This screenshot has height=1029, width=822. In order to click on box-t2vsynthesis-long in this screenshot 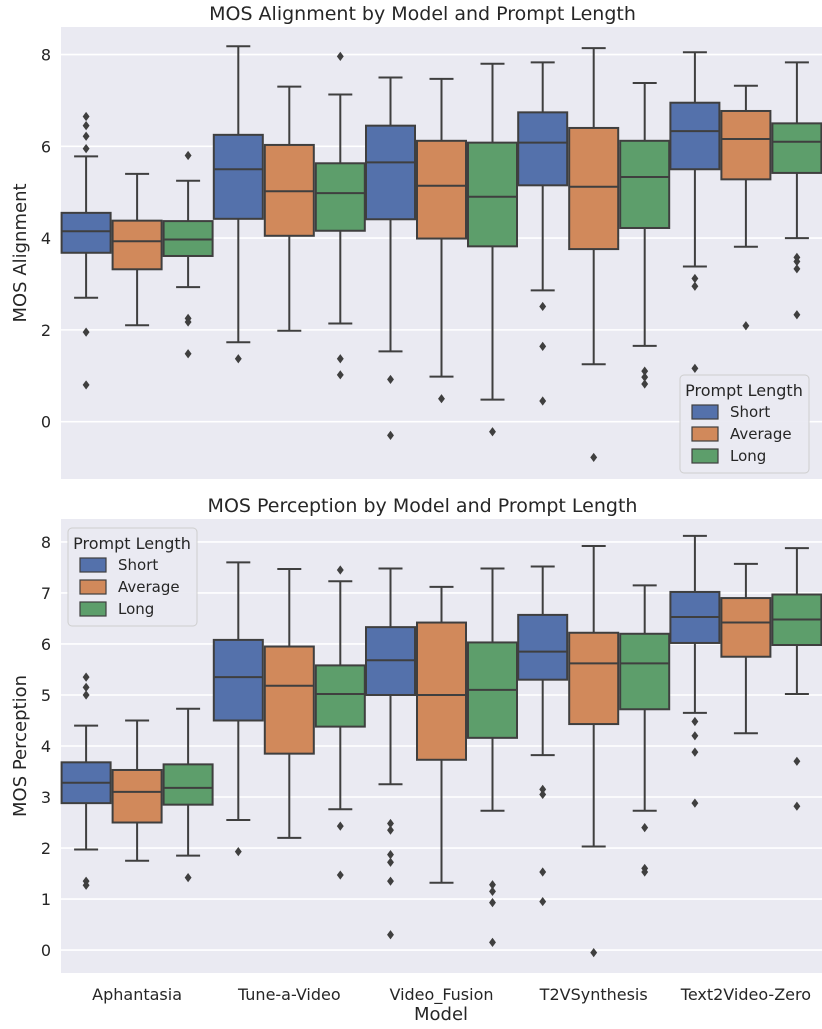, I will do `click(645, 235)`.